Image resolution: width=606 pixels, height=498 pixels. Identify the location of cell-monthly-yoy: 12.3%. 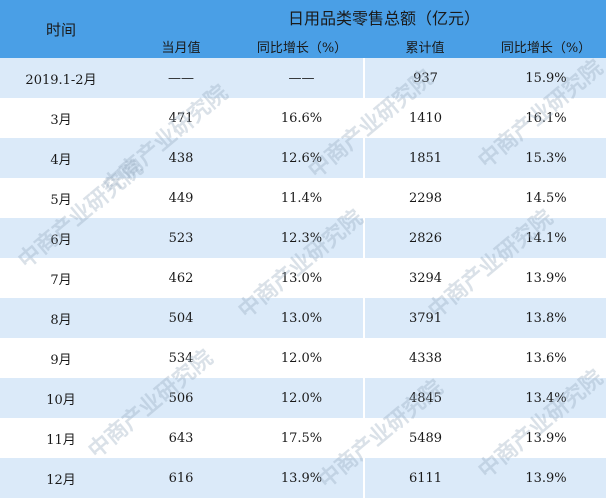
(302, 238).